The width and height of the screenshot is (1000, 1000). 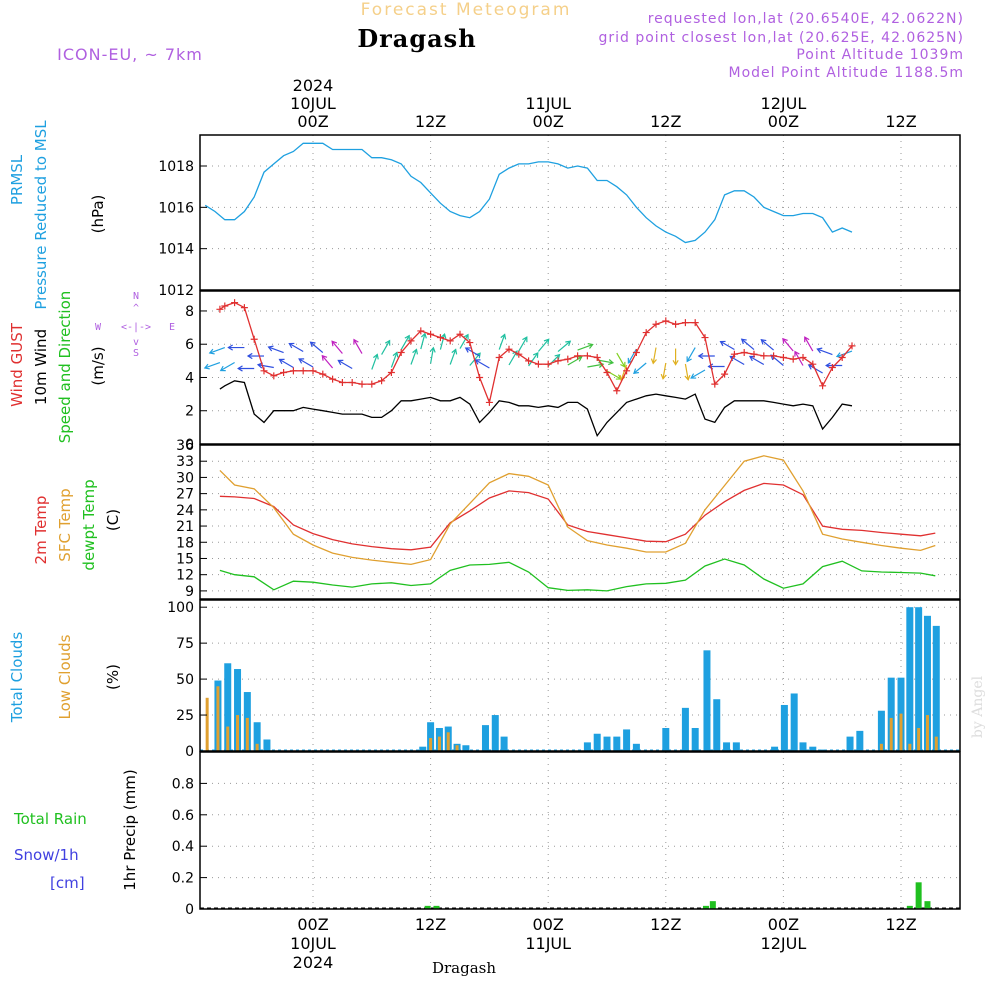 What do you see at coordinates (185, 462) in the screenshot?
I see `y-tick-label: 33` at bounding box center [185, 462].